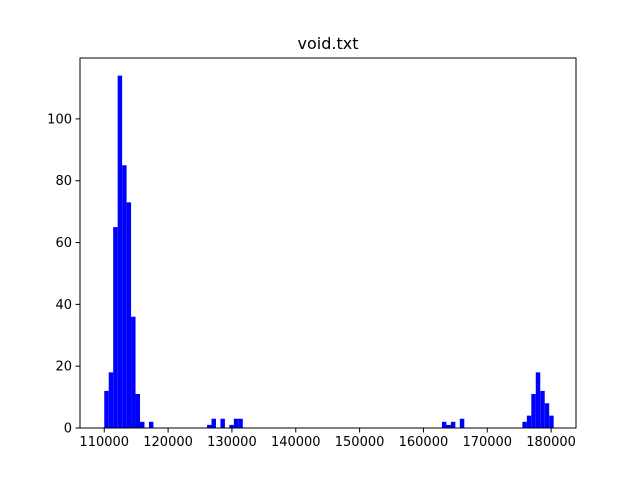 Image resolution: width=640 pixels, height=480 pixels. Describe the element at coordinates (59, 119) in the screenshot. I see `y-tick-label: 100` at that location.